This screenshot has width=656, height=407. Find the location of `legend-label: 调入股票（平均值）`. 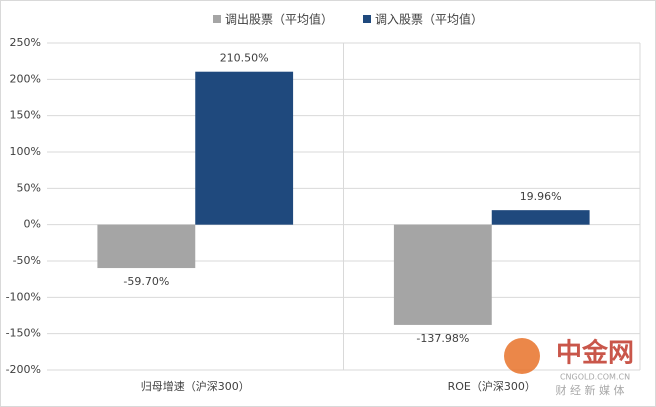

legend-label: 调入股票（平均值） is located at coordinates (429, 19).